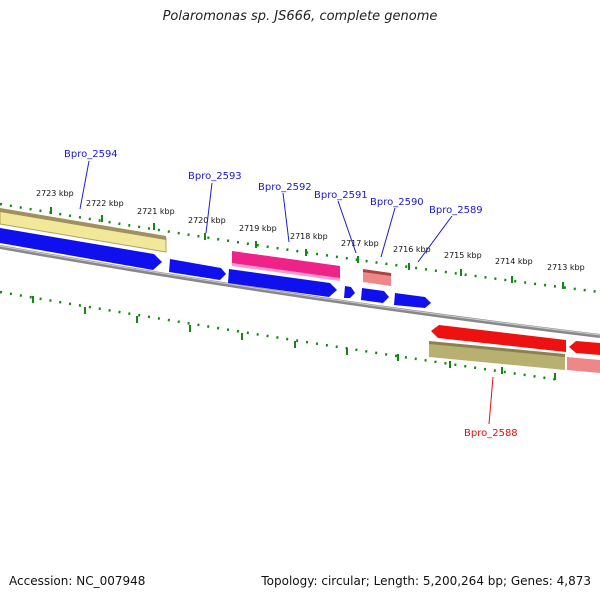 This screenshot has height=600, width=600. What do you see at coordinates (286, 265) in the screenshot?
I see `feature-pink` at bounding box center [286, 265].